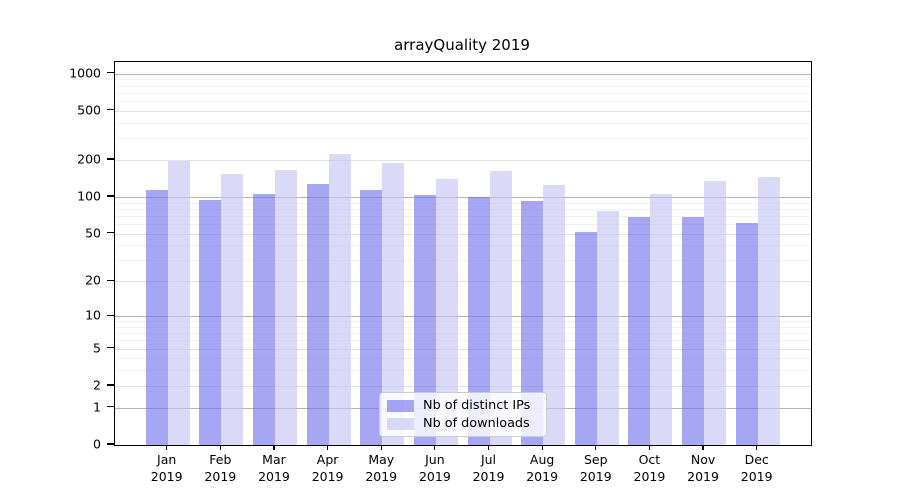 Image resolution: width=900 pixels, height=500 pixels. What do you see at coordinates (756, 459) in the screenshot?
I see `month-label: Dec` at bounding box center [756, 459].